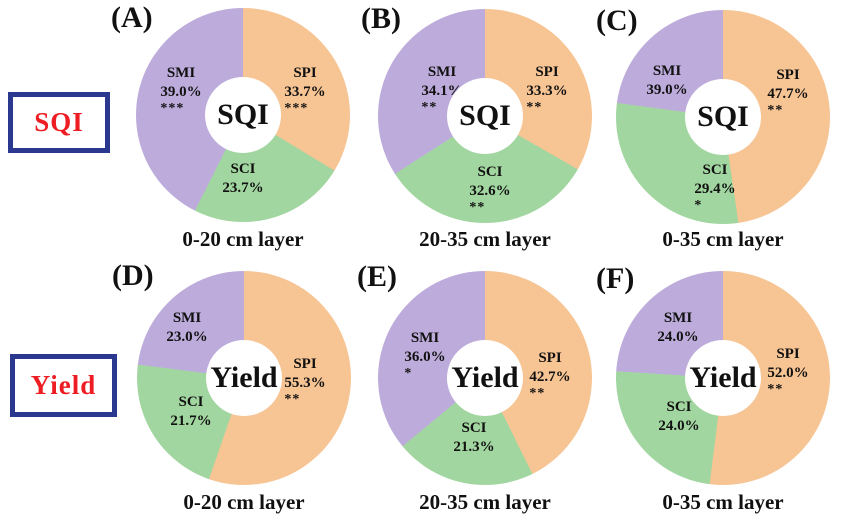  What do you see at coordinates (133, 275) in the screenshot?
I see `panel-letter-d: (D)` at bounding box center [133, 275].